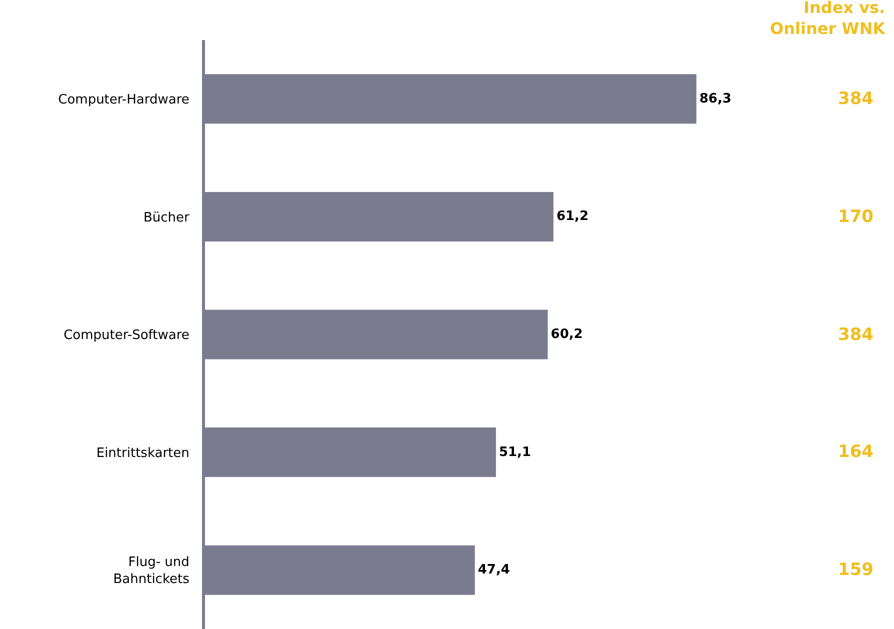 The image size is (894, 629). Describe the element at coordinates (151, 571) in the screenshot. I see `y-tick-label: Flug- und Bahntickets` at that location.